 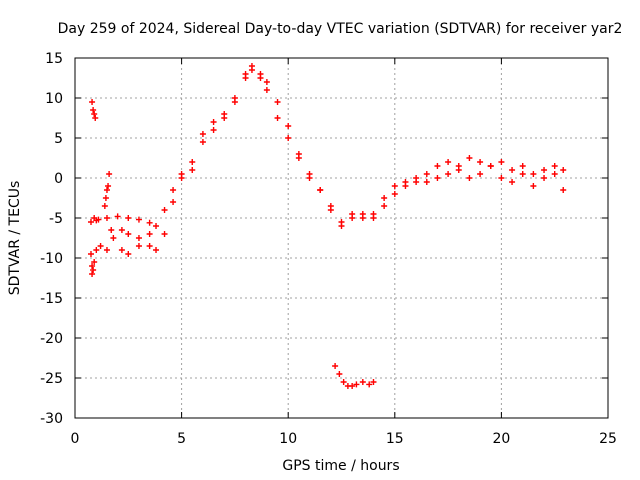 What do you see at coordinates (54, 99) in the screenshot?
I see `y-tick-label: 10` at bounding box center [54, 99].